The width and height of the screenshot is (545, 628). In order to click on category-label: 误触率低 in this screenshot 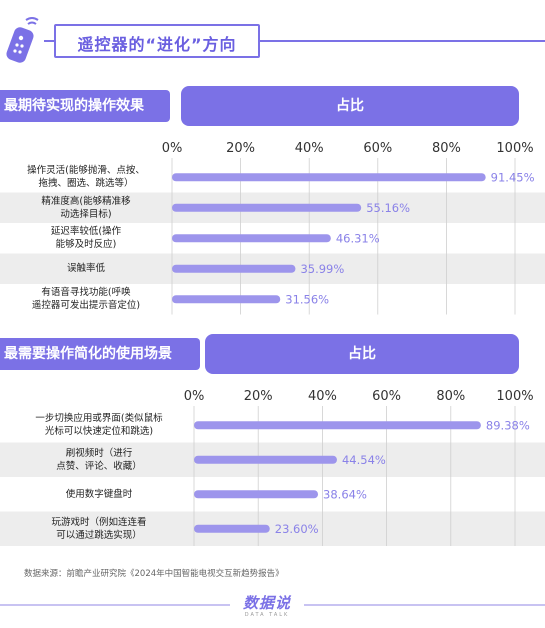, I will do `click(86, 268)`.